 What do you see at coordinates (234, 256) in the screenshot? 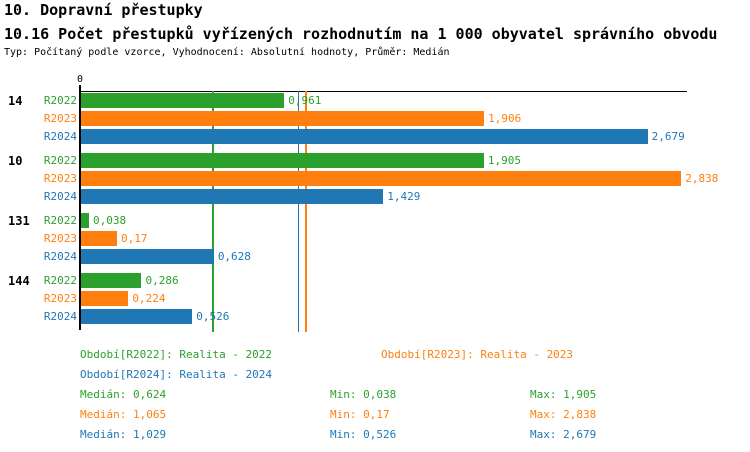
I see `bar-value-r2024-131: 0,628` at bounding box center [234, 256].